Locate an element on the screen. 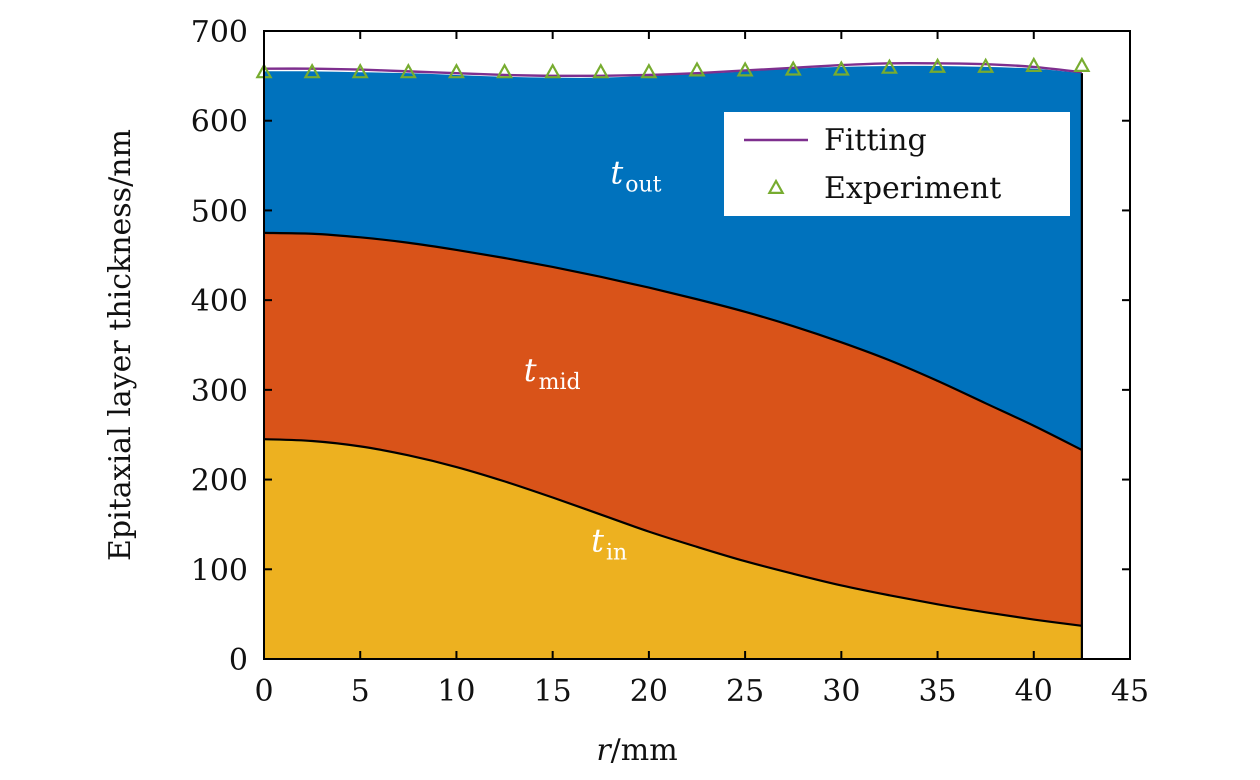  x-tick-label: 5 is located at coordinates (360, 691).